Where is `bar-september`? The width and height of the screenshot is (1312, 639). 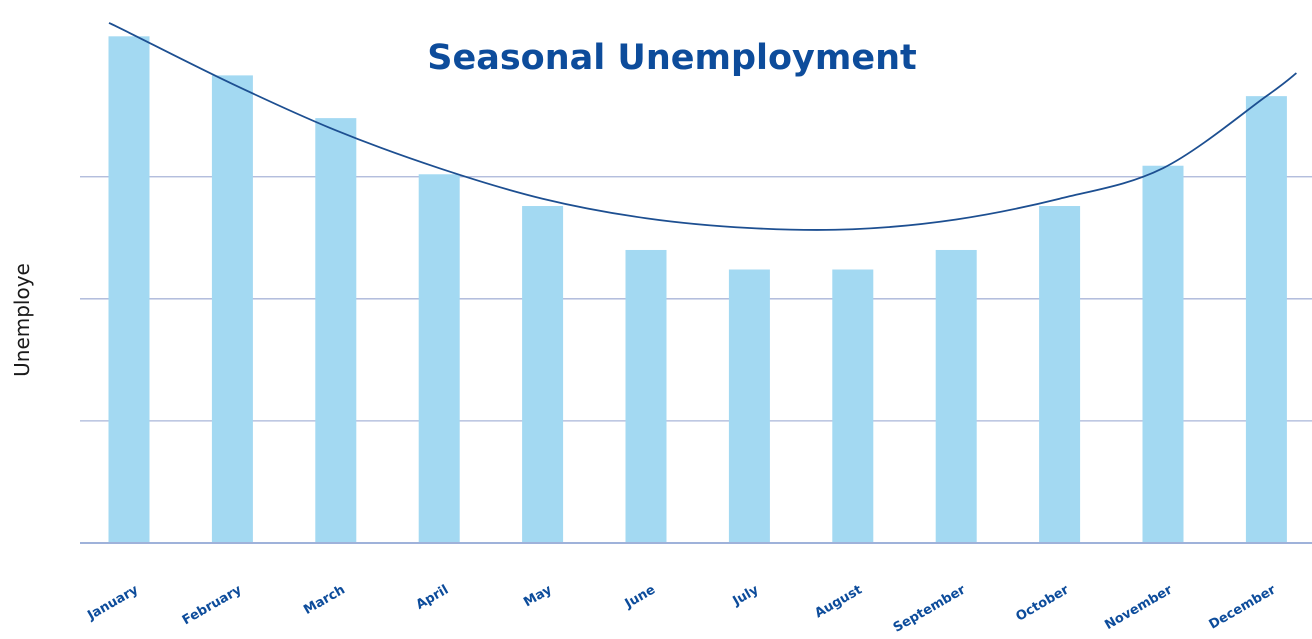 bar-september is located at coordinates (956, 396).